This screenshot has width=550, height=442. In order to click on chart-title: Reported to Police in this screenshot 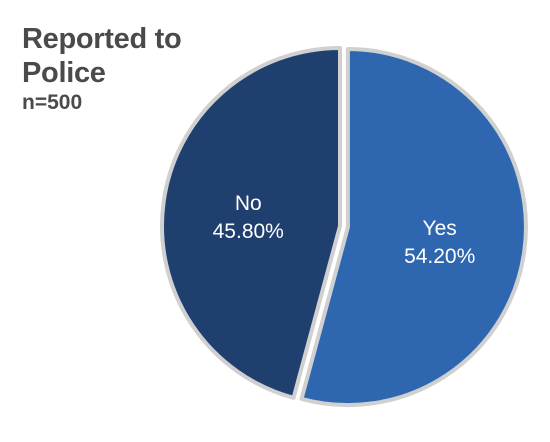, I will do `click(102, 56)`.